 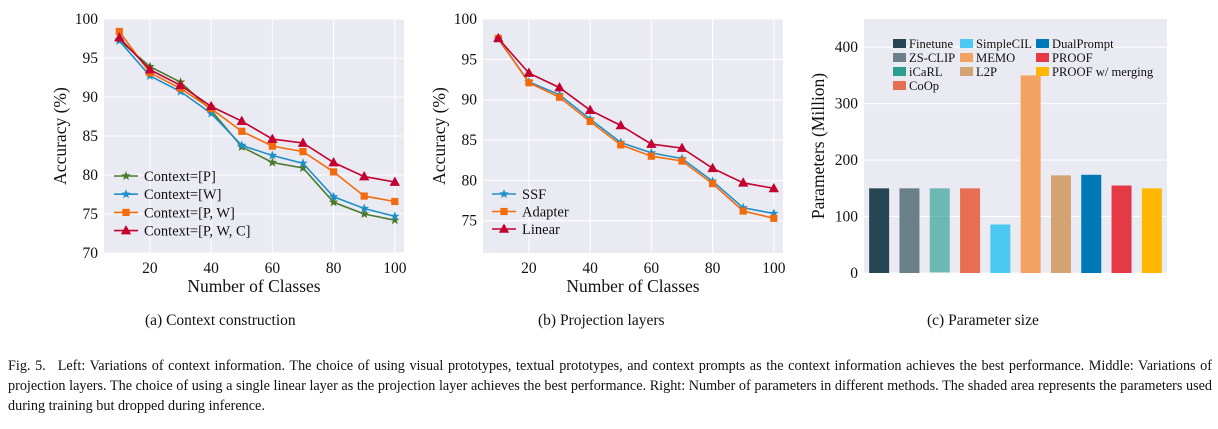 I want to click on x-tick-label: 40, so click(x=211, y=268).